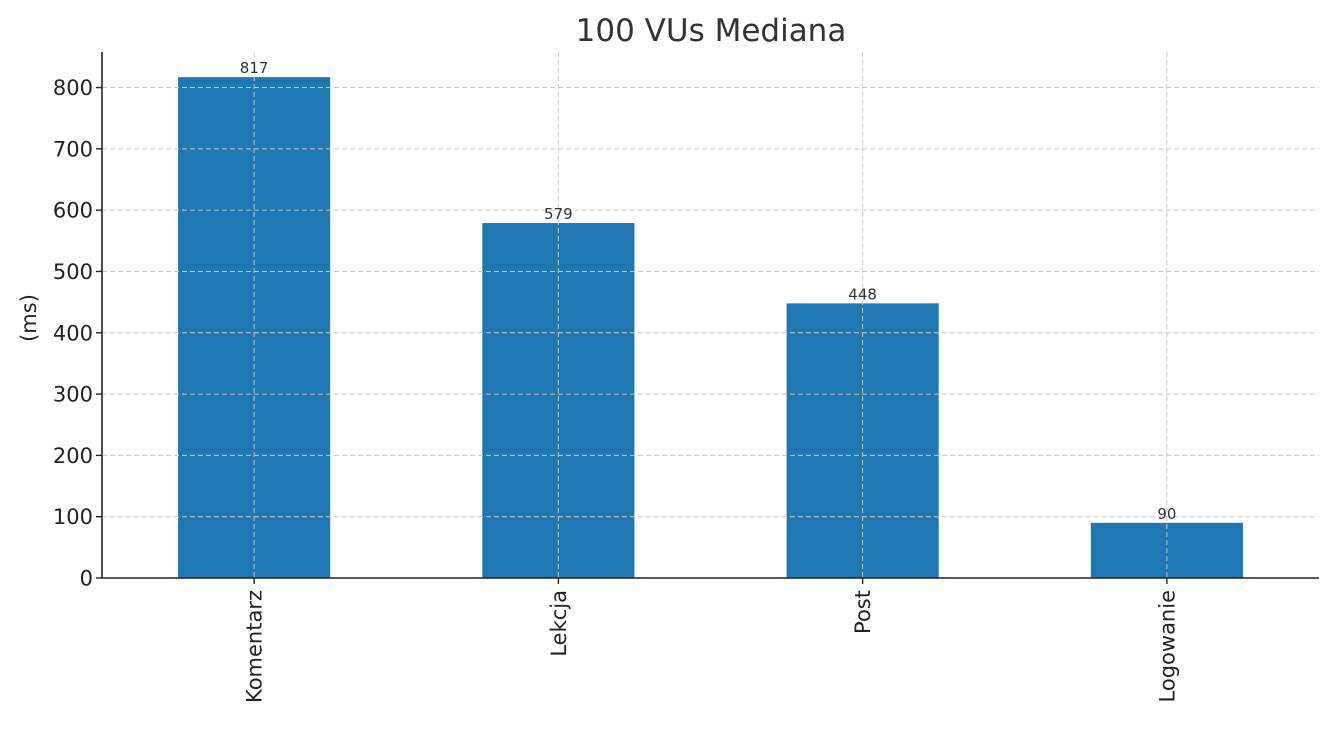  I want to click on y-tick-label: 500, so click(73, 272).